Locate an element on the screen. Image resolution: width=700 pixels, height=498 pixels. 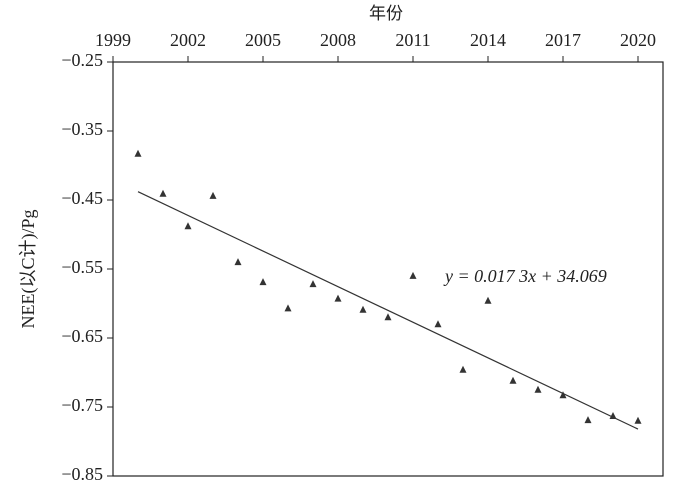
y-axis-label: NEE(以C计)/Pg is located at coordinates (28, 269).